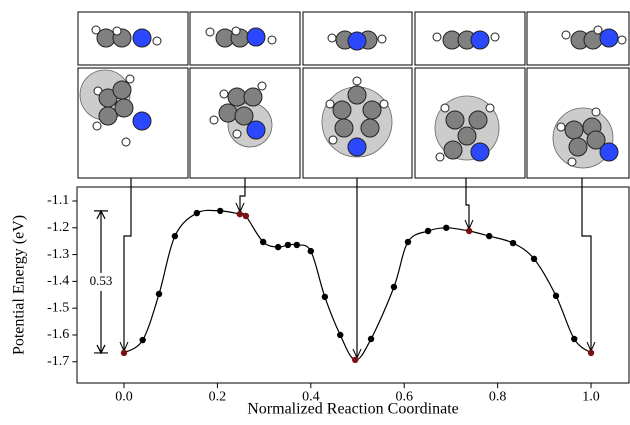  What do you see at coordinates (218, 396) in the screenshot?
I see `x-tick-label: 0.2` at bounding box center [218, 396].